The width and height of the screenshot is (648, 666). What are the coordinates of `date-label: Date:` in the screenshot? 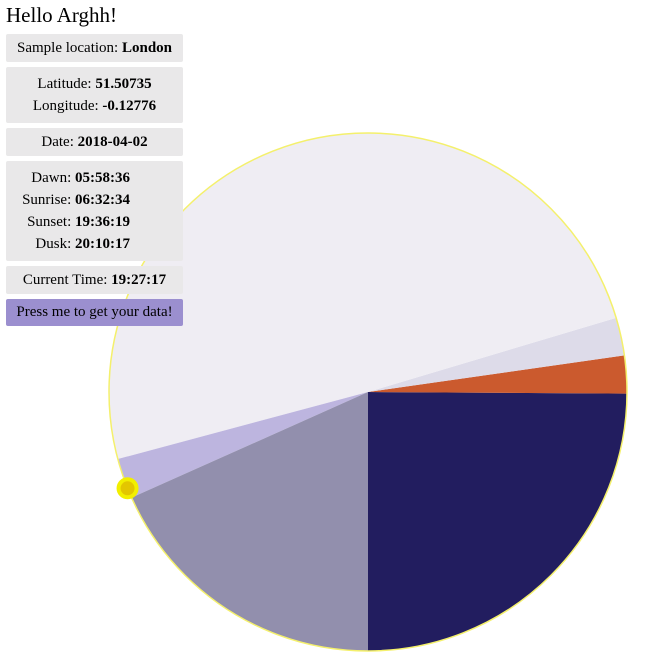 It's located at (57, 142).